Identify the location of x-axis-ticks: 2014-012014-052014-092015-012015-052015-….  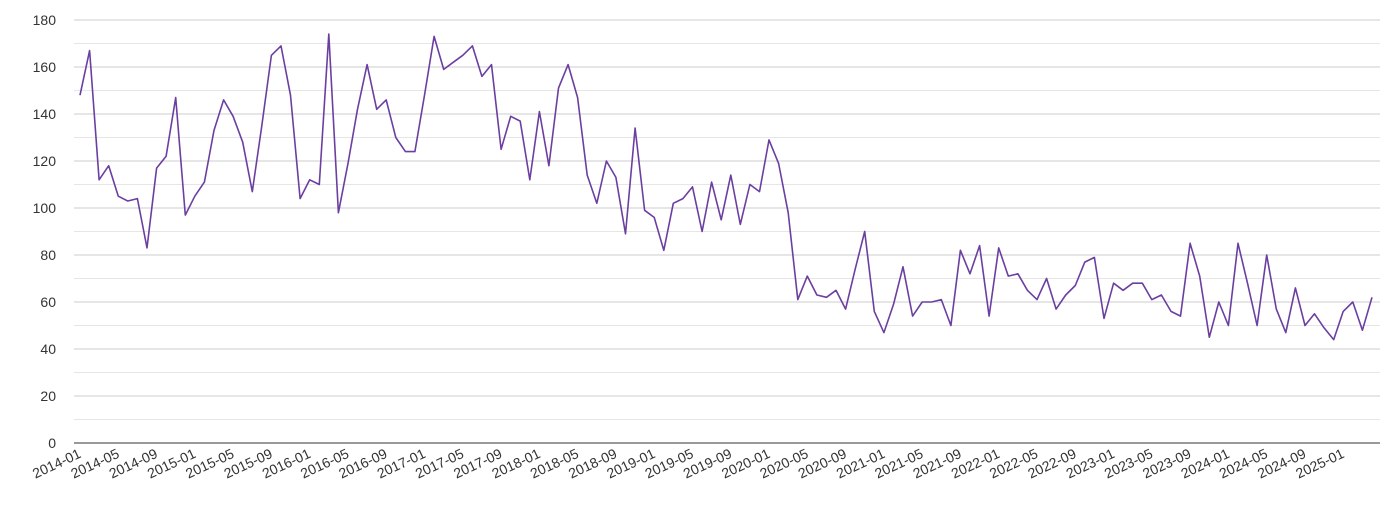
(688, 463).